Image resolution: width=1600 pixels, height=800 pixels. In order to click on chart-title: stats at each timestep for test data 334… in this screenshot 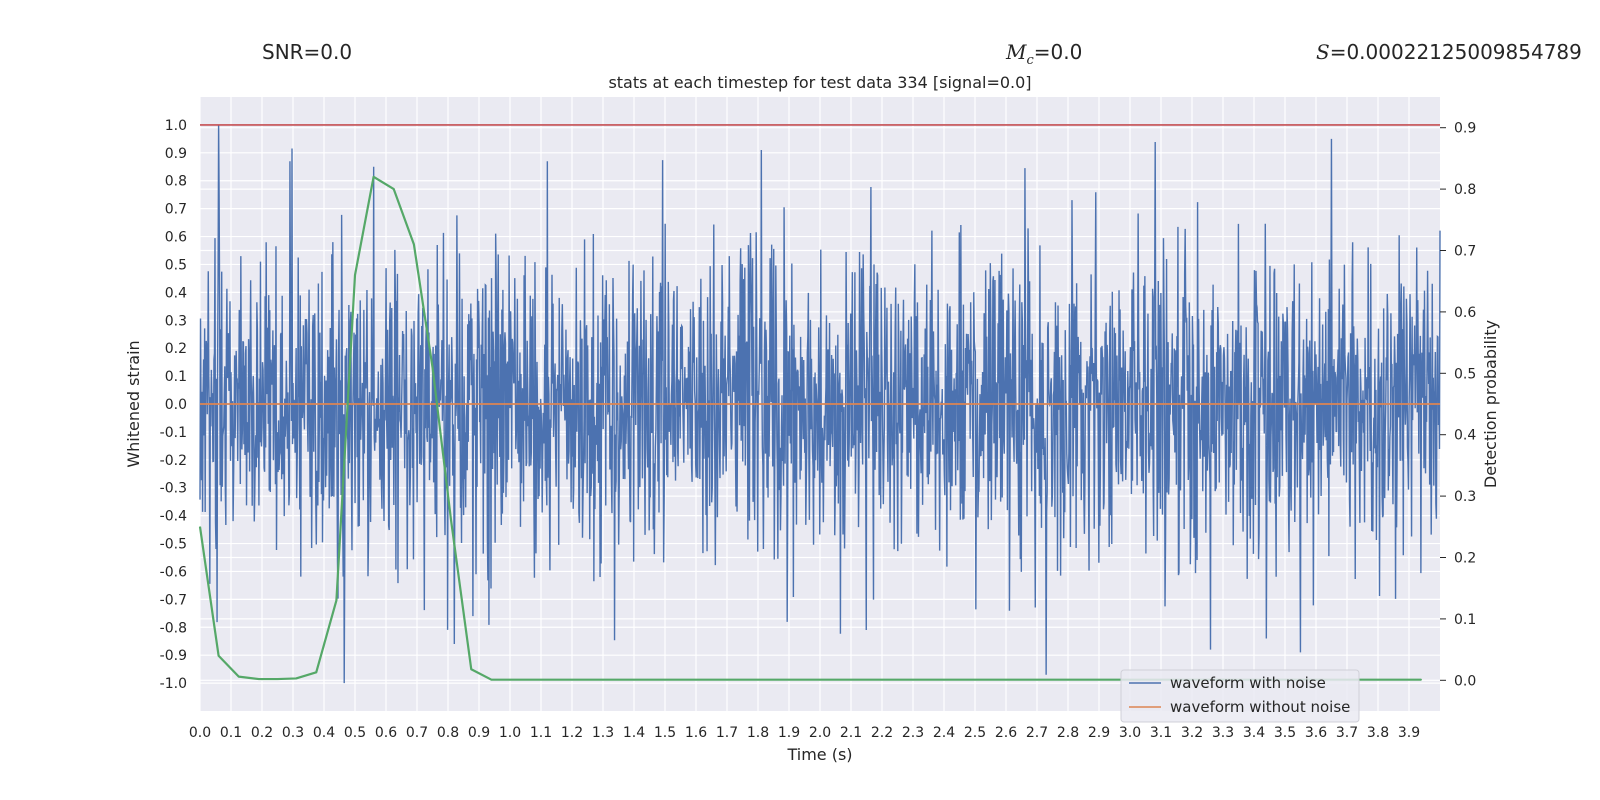, I will do `click(819, 82)`.